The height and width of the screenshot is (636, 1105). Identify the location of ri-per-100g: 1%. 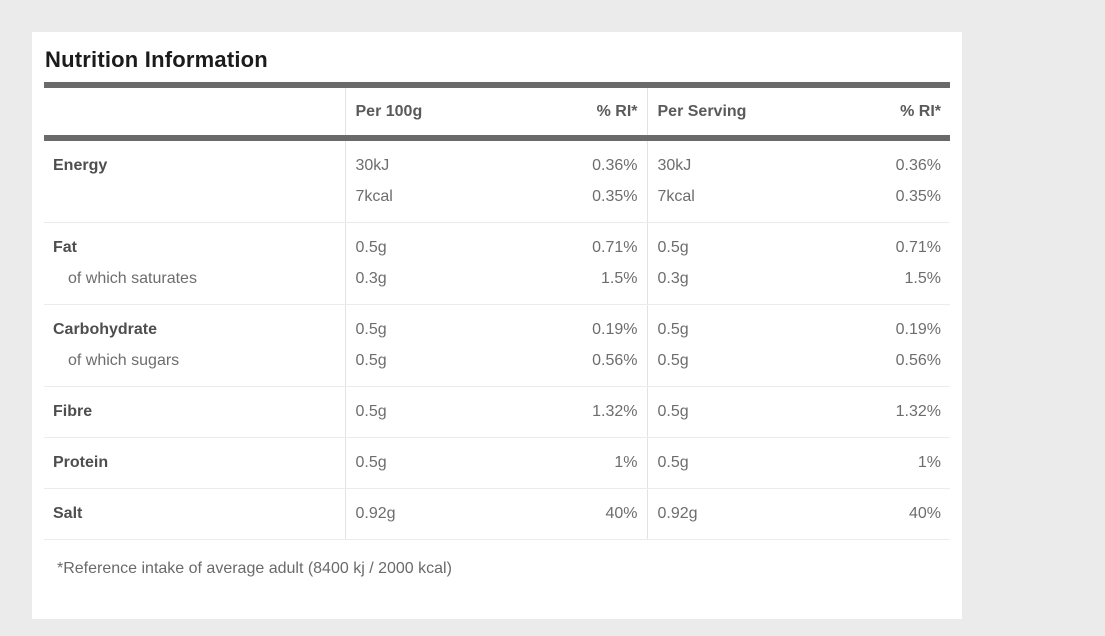
(571, 463).